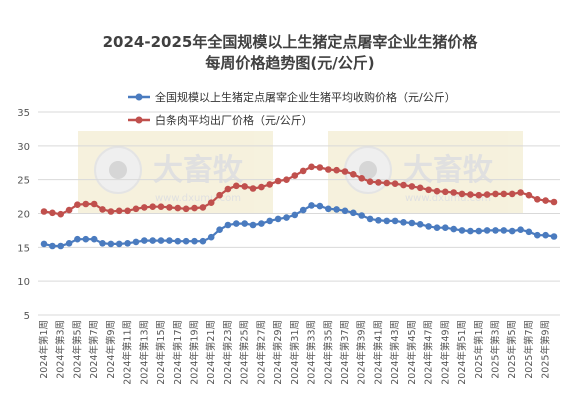  I want to click on x-tick-label: 2024年第13周, so click(144, 352).